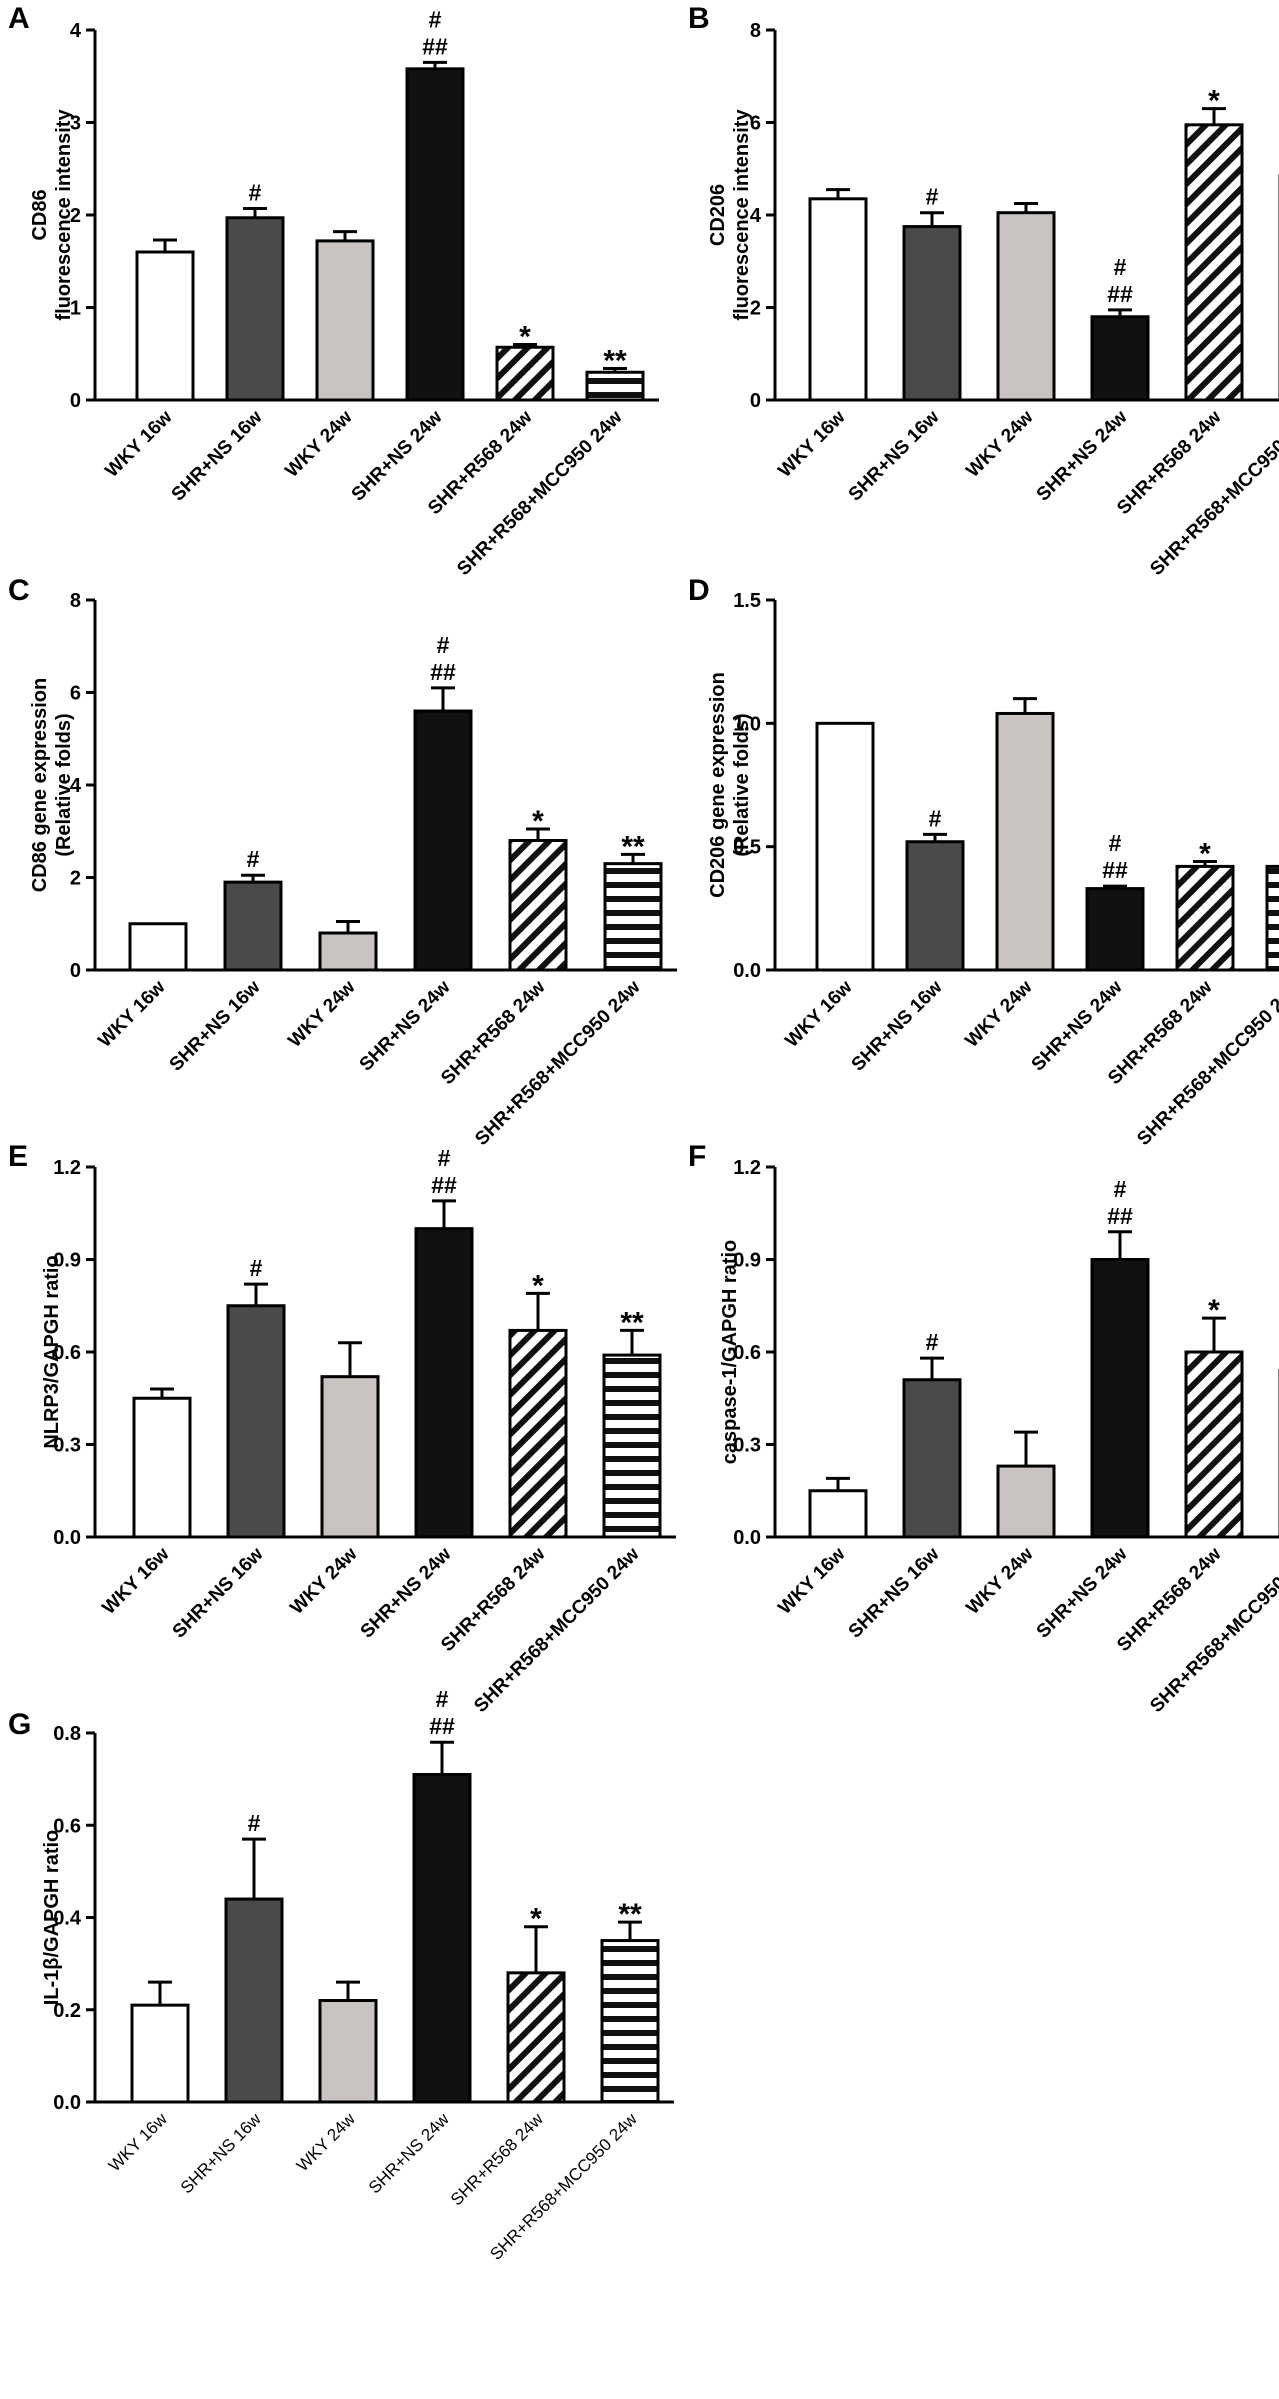 The image size is (1279, 2399). Describe the element at coordinates (67, 1353) in the screenshot. I see `y-tick-label: 0.6` at that location.